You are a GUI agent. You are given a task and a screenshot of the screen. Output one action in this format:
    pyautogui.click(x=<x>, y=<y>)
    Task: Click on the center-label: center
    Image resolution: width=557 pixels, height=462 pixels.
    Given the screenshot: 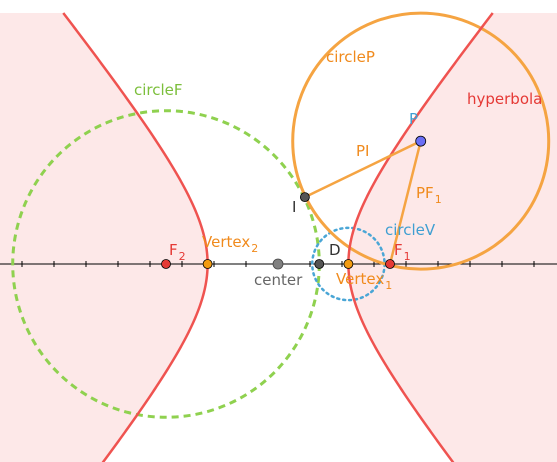 What is the action you would take?
    pyautogui.click(x=278, y=280)
    